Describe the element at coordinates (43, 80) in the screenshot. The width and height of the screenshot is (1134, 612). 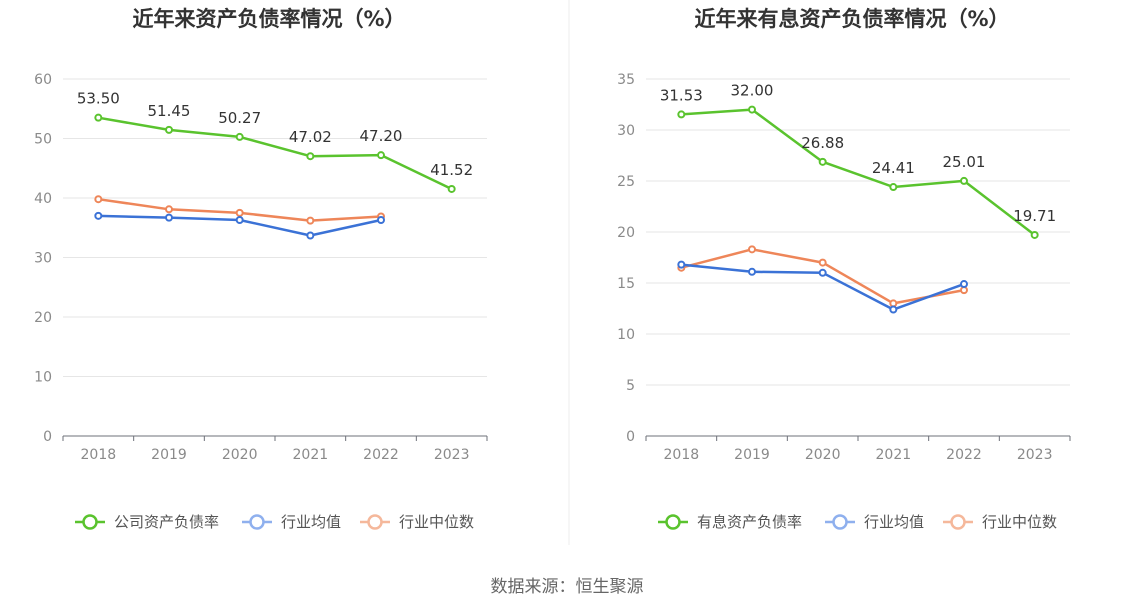
I see `y-tick-label: 60` at that location.